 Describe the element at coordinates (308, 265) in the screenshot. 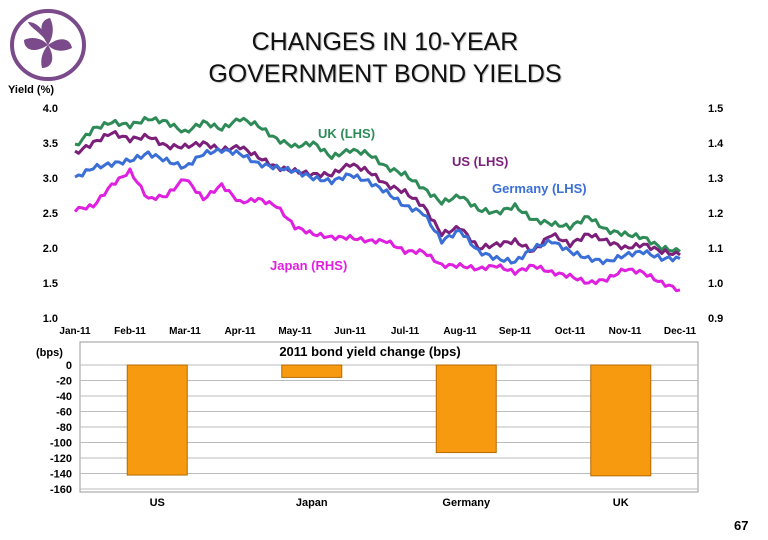

I see `series-label: Japan (RHS)` at that location.